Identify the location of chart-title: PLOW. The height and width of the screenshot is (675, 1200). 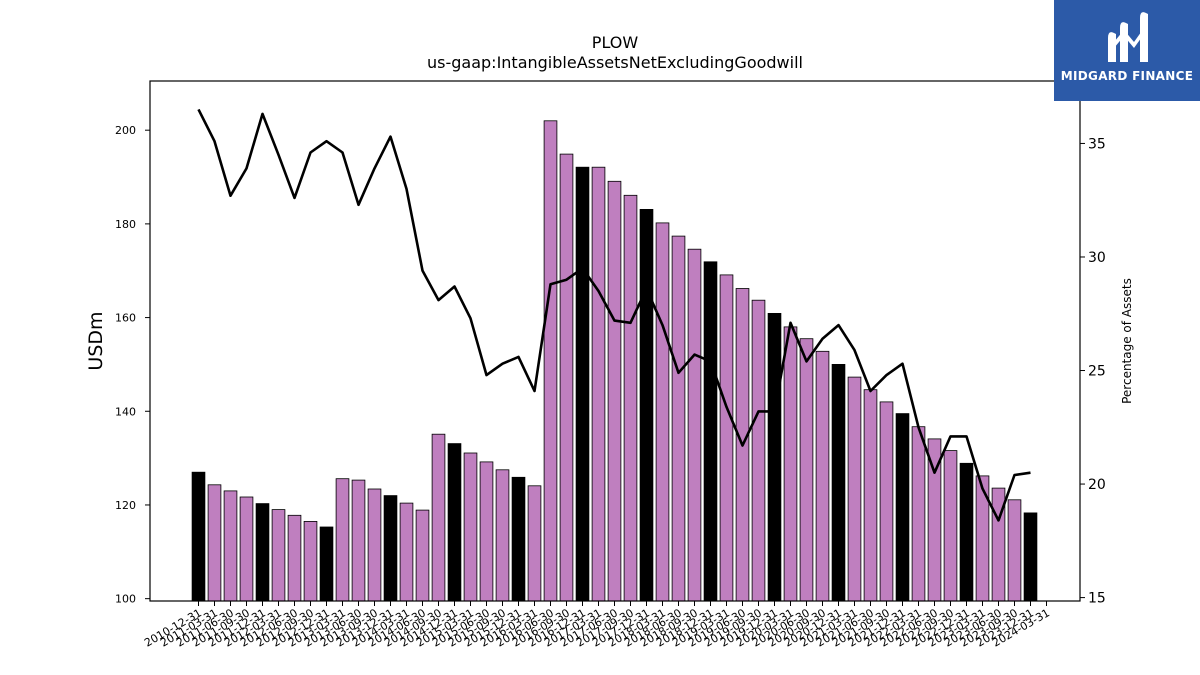
(615, 42).